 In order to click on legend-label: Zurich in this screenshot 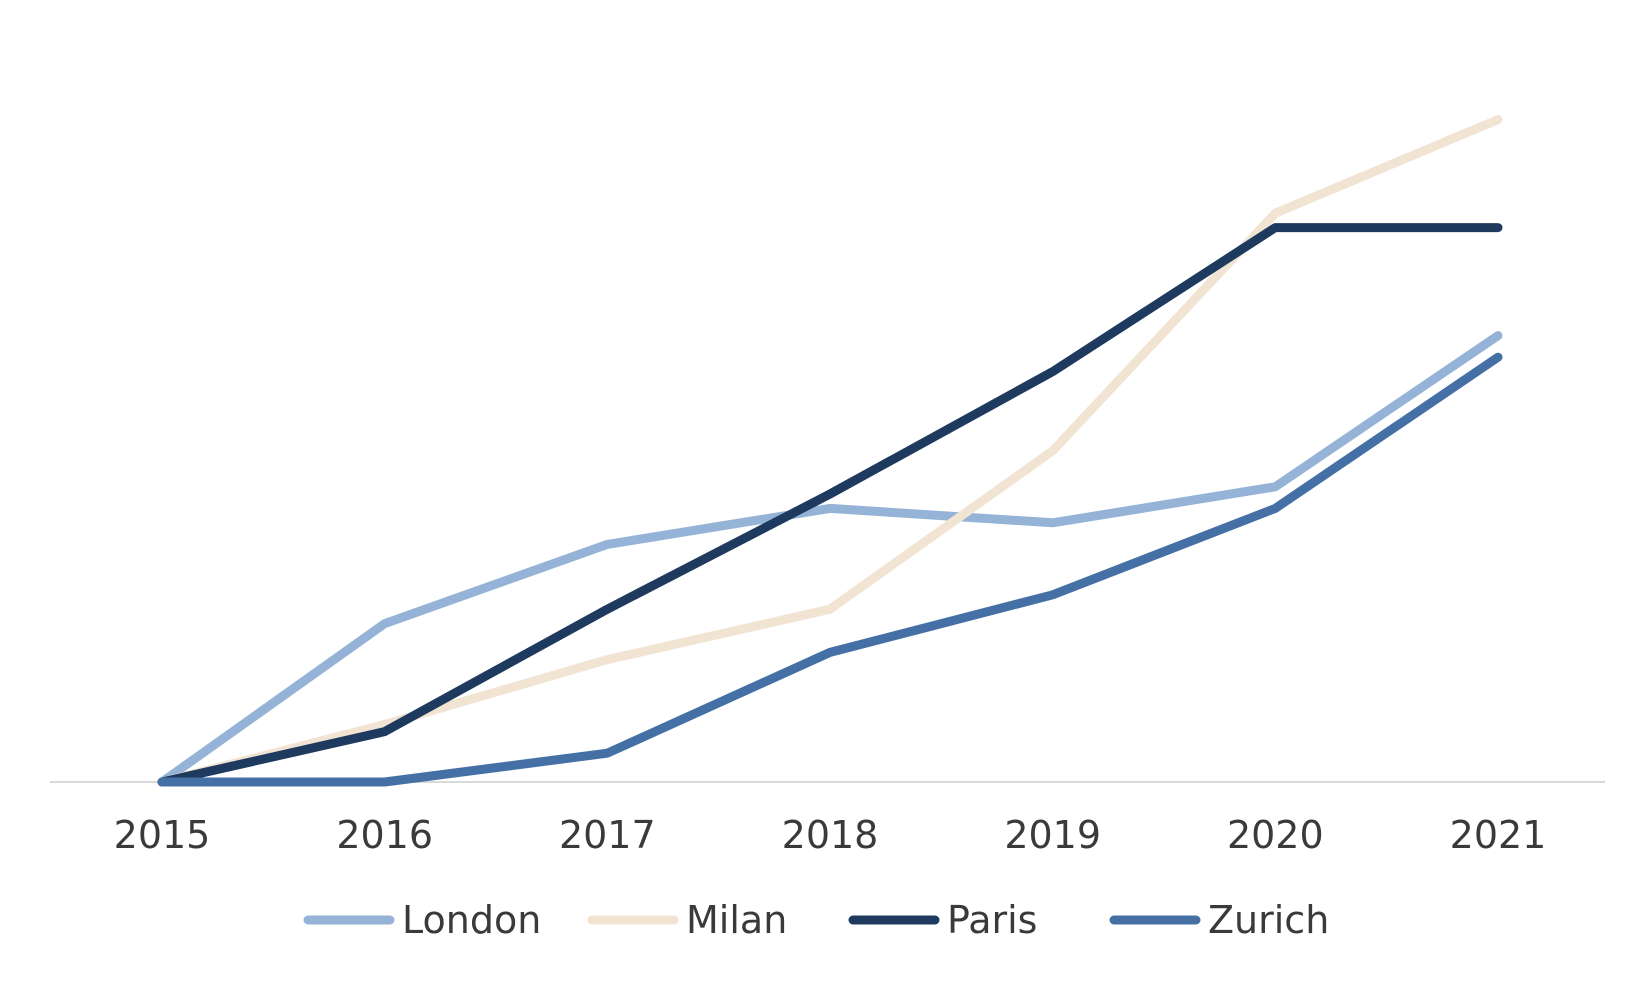, I will do `click(1268, 920)`.